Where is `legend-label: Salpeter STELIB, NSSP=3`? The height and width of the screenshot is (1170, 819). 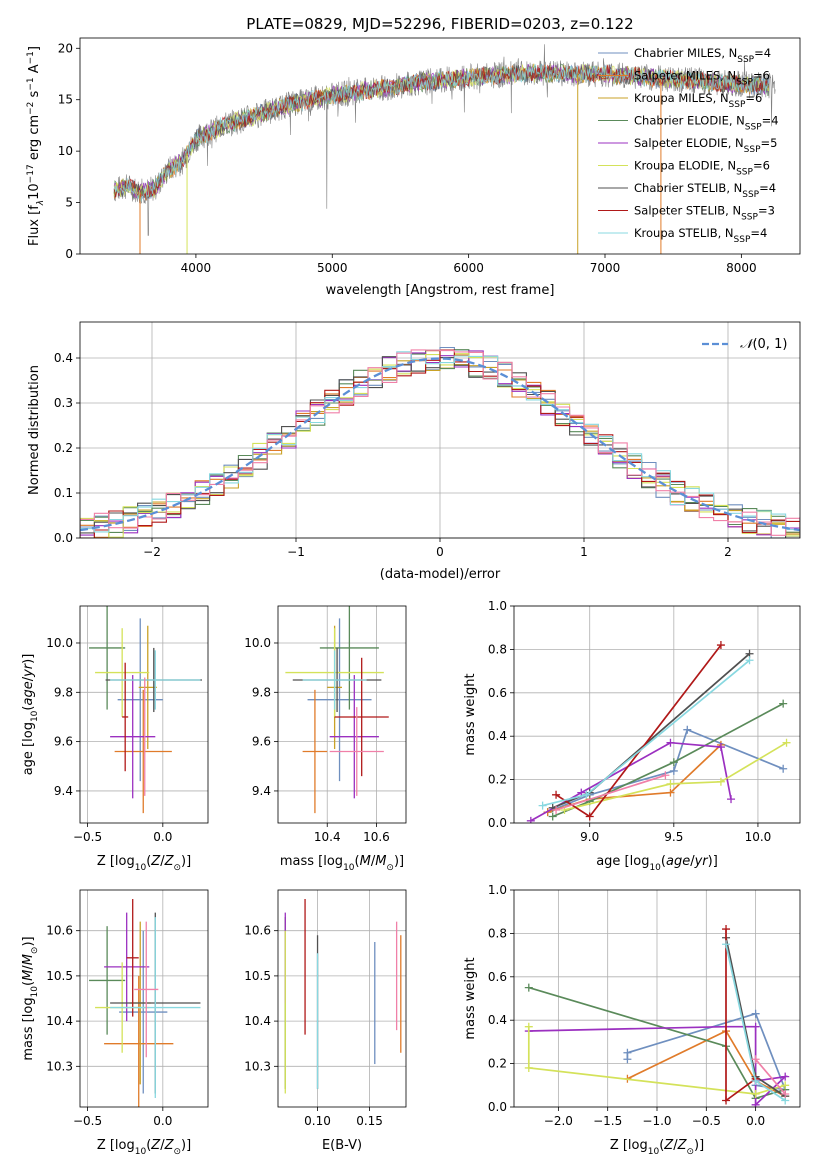 legend-label: Salpeter STELIB, NSSP=3 is located at coordinates (704, 213).